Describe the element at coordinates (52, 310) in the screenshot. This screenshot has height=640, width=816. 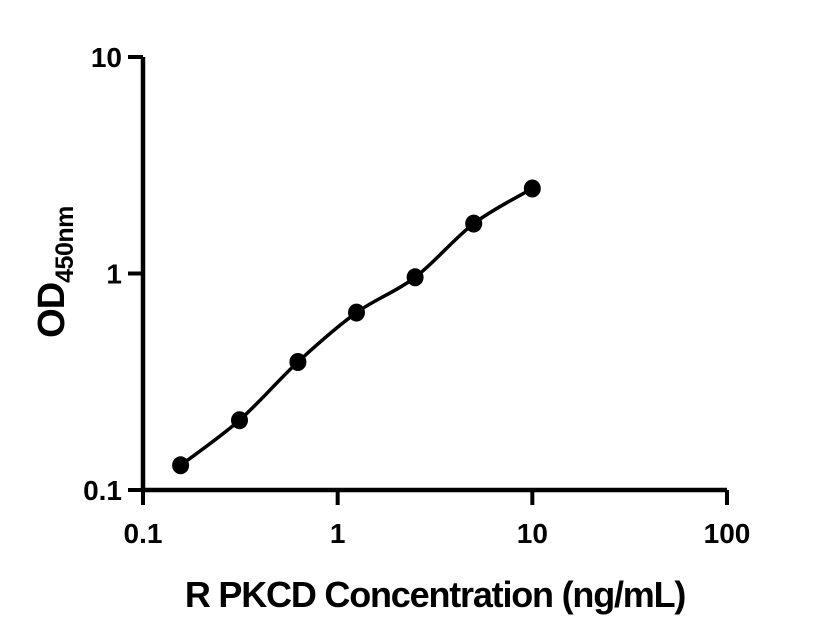
I see `y-axis-title-main: OD` at that location.